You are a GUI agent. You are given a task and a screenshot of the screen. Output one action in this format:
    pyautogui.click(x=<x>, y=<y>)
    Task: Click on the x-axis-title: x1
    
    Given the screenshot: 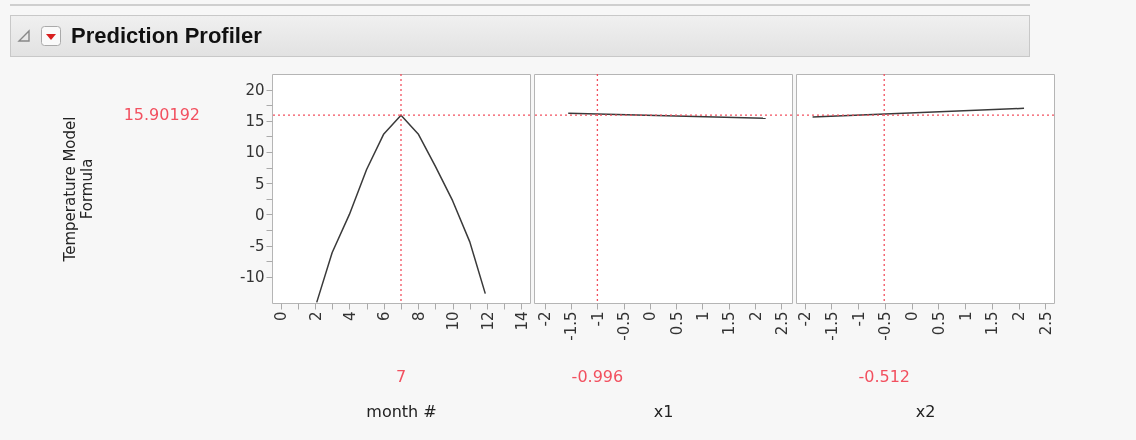 What is the action you would take?
    pyautogui.click(x=663, y=411)
    